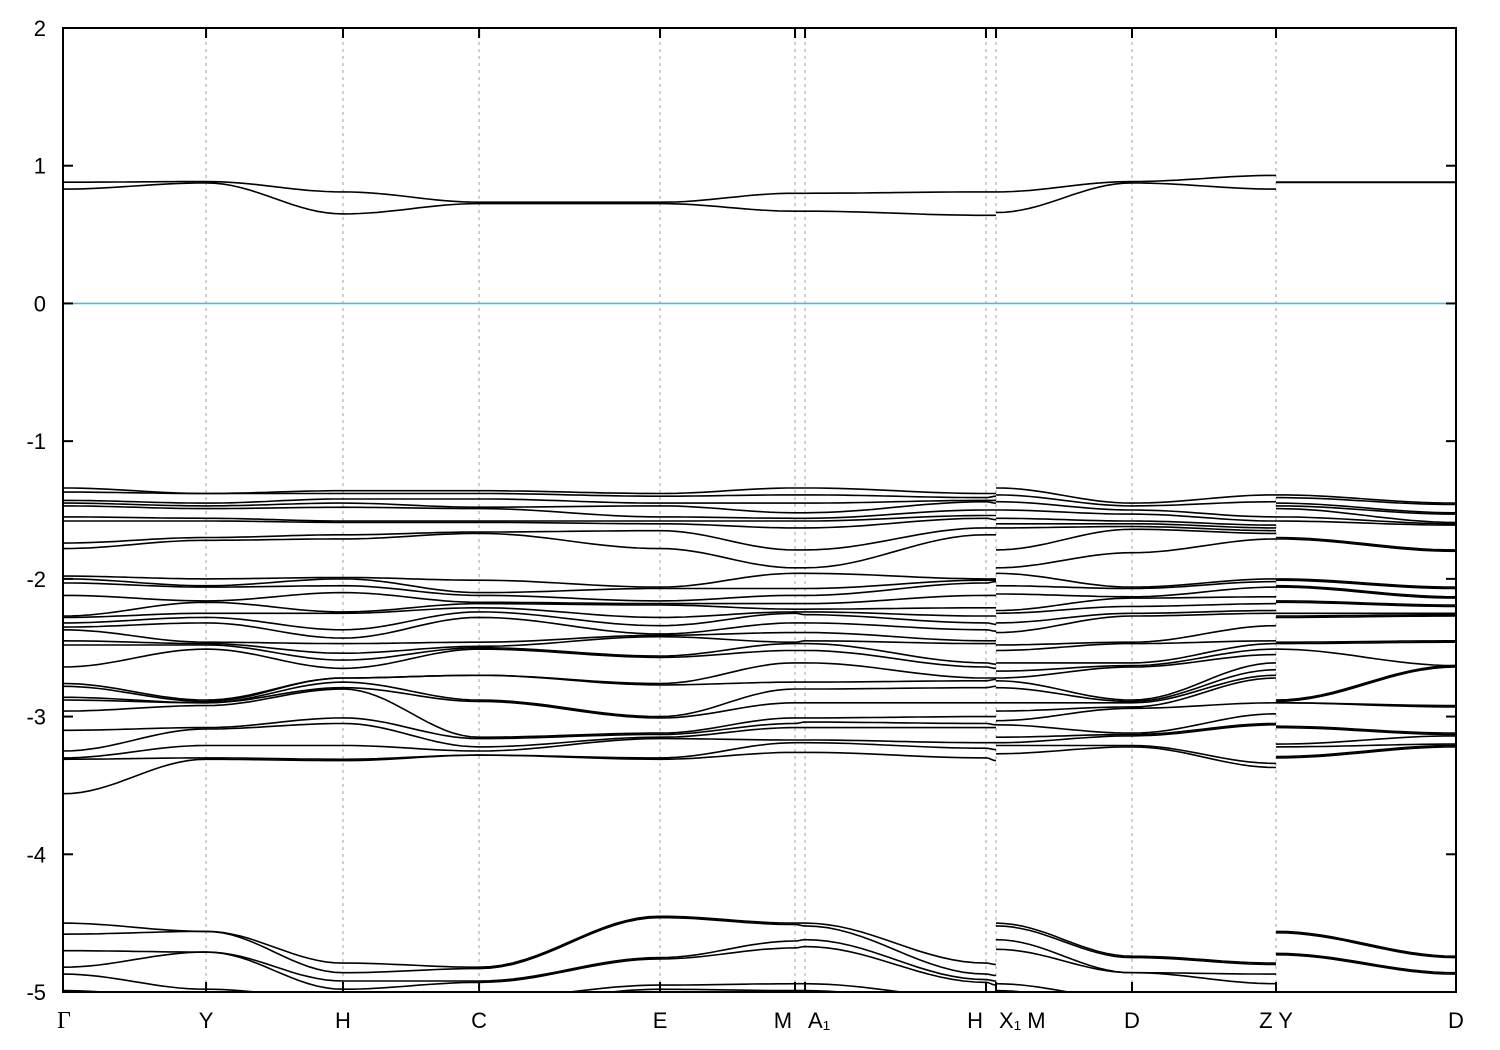 Image resolution: width=1500 pixels, height=1050 pixels. Describe the element at coordinates (40, 166) in the screenshot. I see `y-tick-label: 1` at that location.